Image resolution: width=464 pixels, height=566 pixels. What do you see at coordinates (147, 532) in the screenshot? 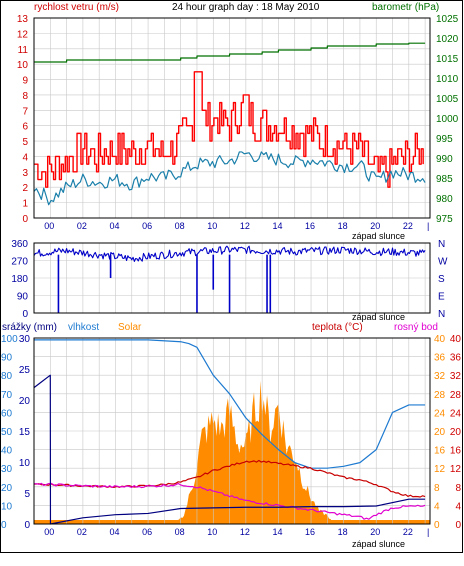
I see `climate-x-tick-label: 06` at bounding box center [147, 532].